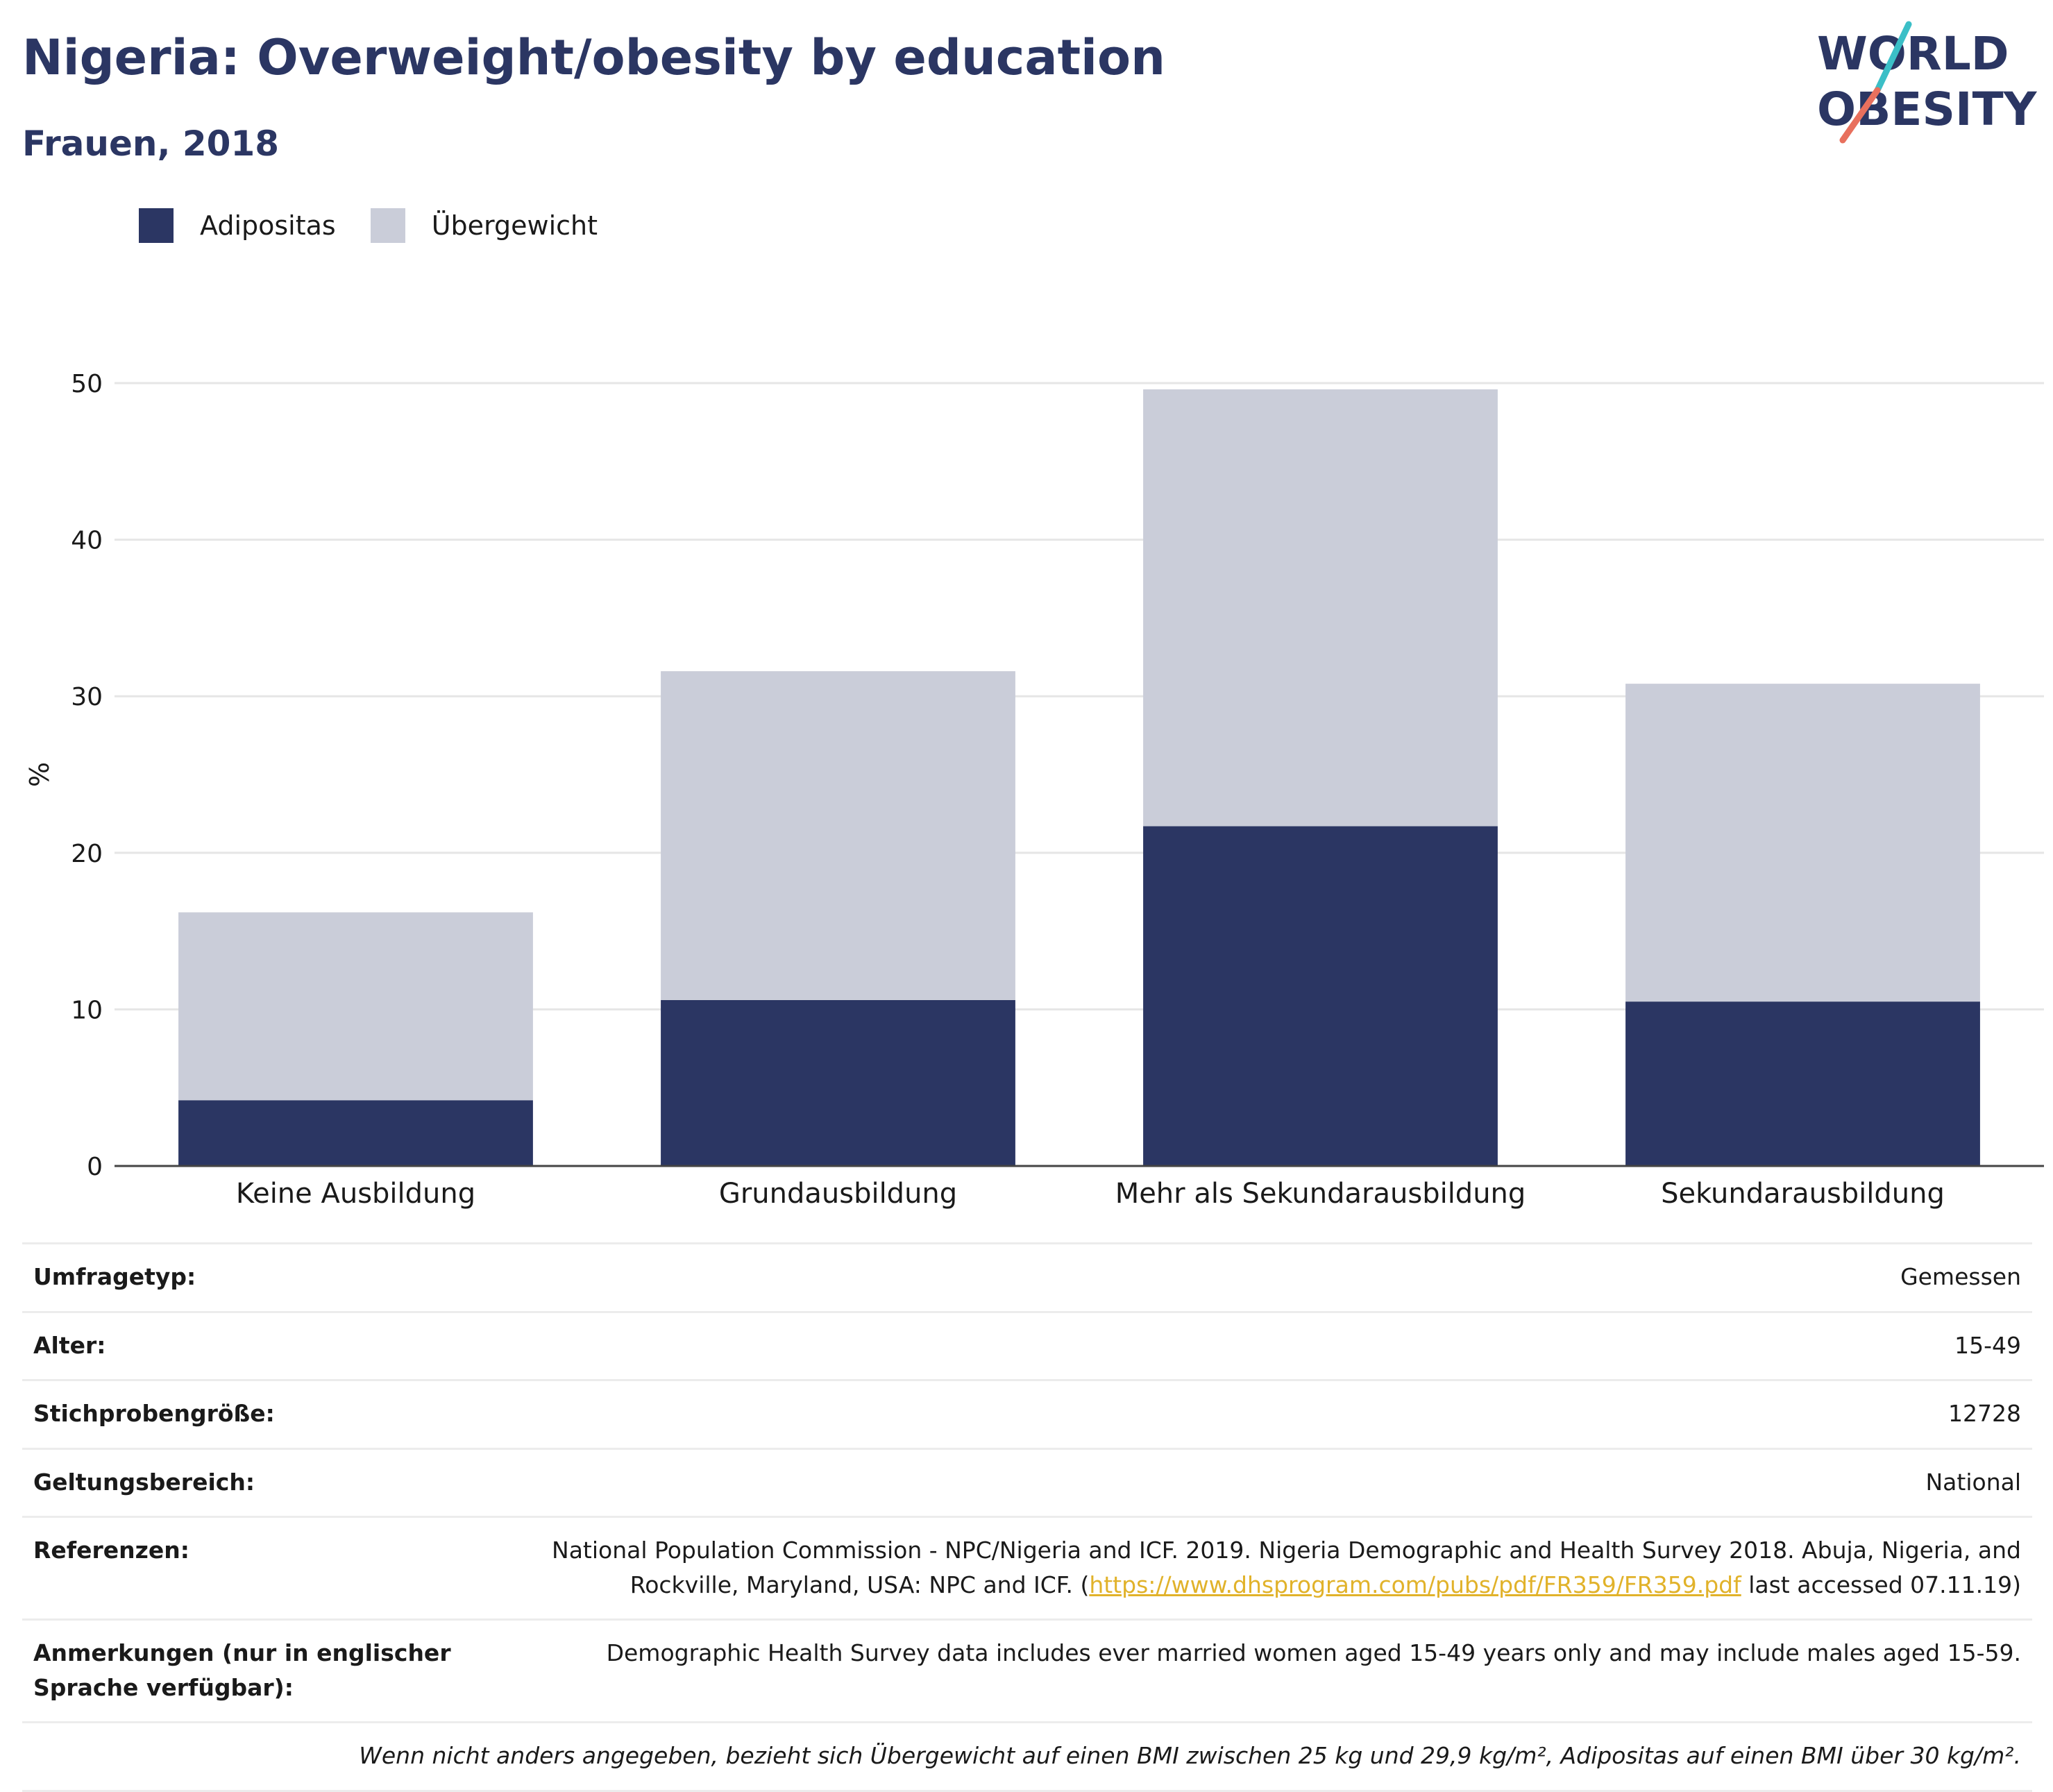  Describe the element at coordinates (1893, 57) in the screenshot. I see `logo-slash-teal` at that location.